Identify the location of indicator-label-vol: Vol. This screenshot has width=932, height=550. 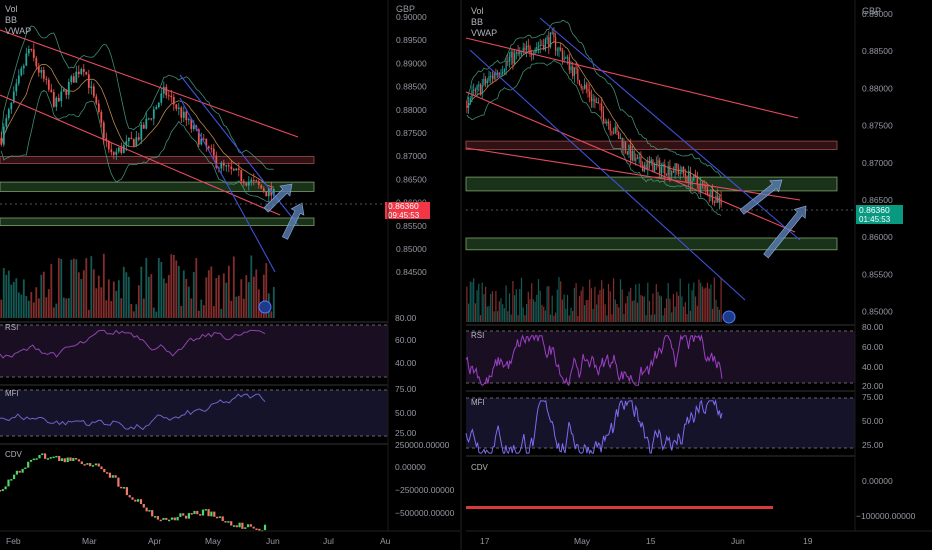
(11, 9).